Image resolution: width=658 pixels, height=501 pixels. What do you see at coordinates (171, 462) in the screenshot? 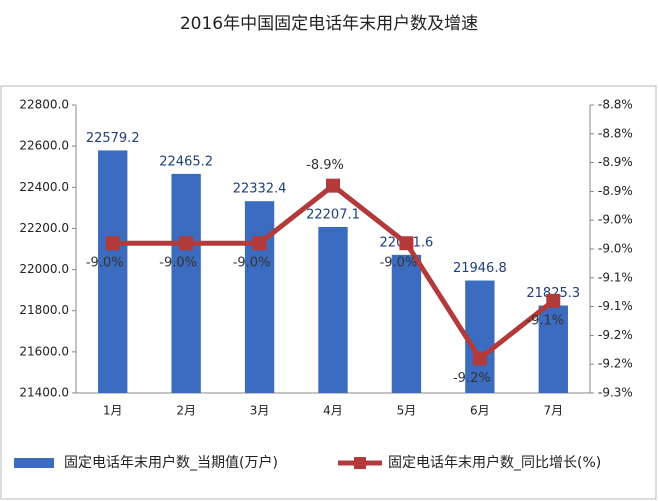
I see `legend-label: 固定电话年末用户数_当期值(万户)` at bounding box center [171, 462].